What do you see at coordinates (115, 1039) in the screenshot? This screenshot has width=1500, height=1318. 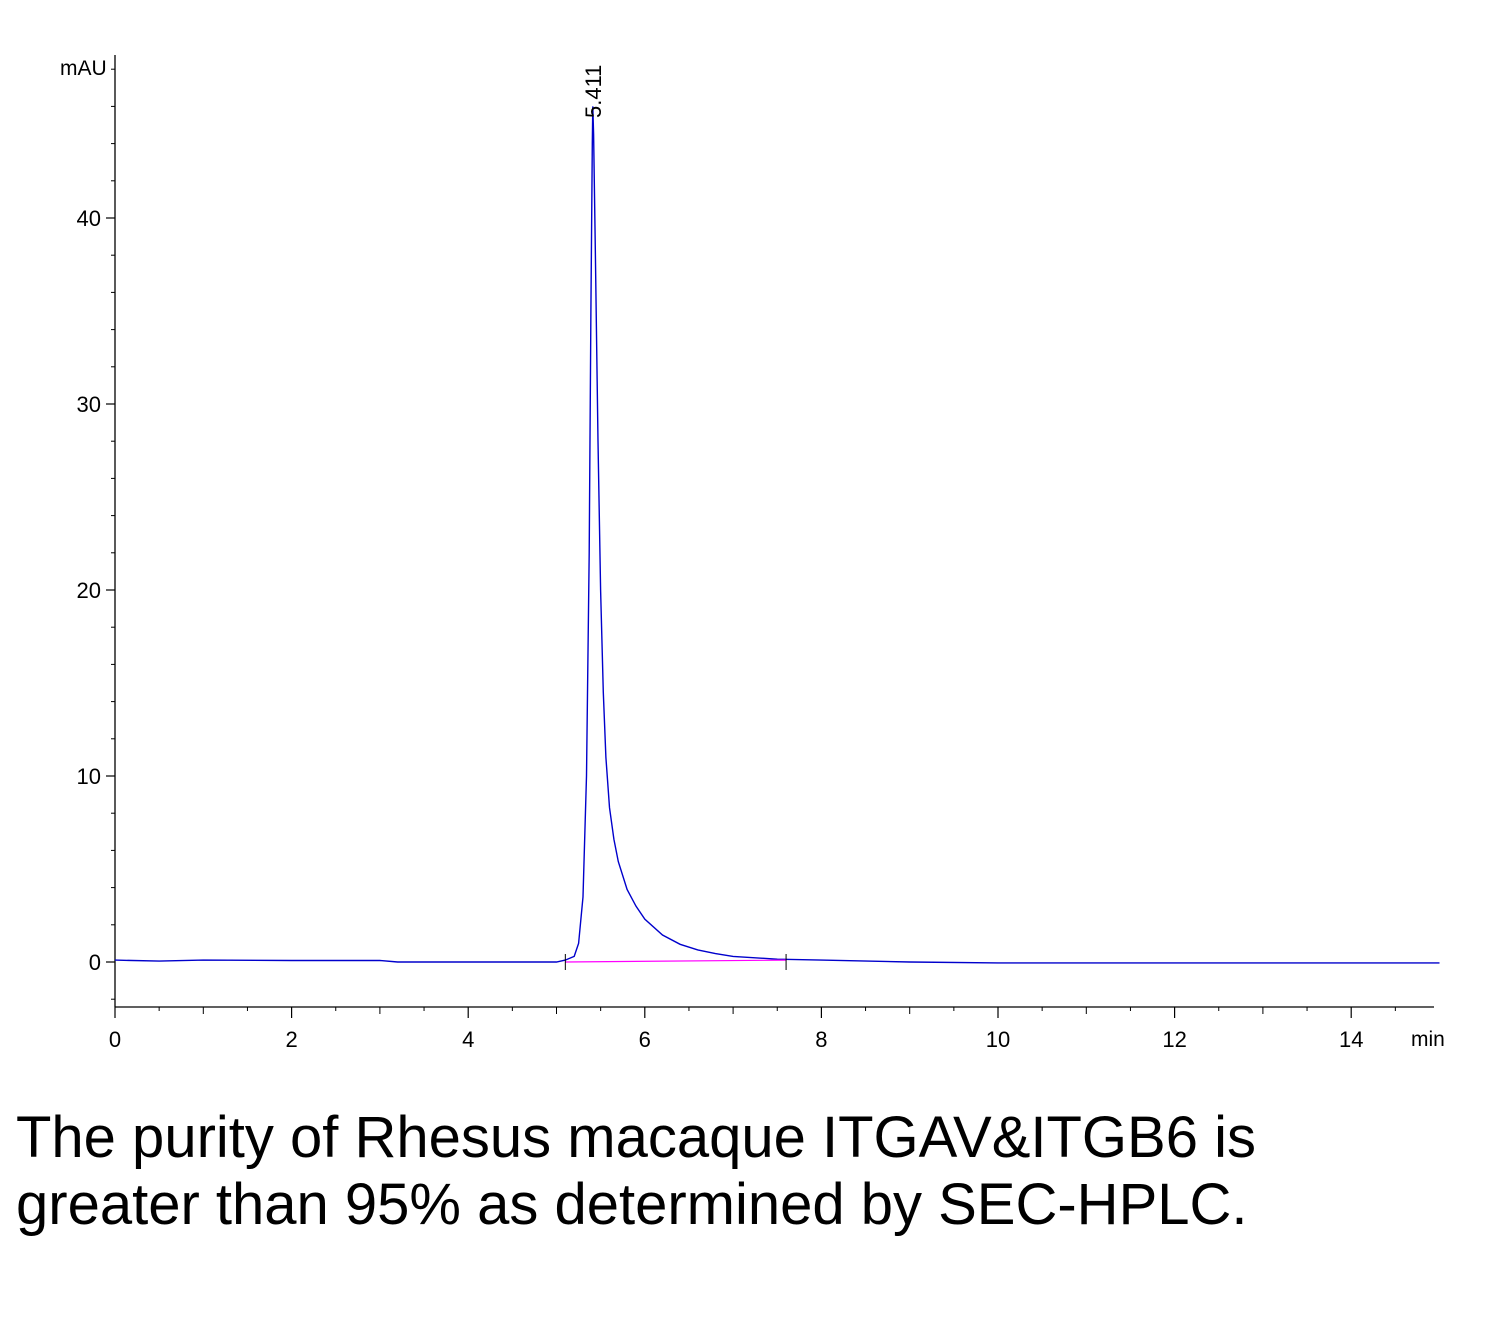 I see `x-tick-label: 0` at bounding box center [115, 1039].